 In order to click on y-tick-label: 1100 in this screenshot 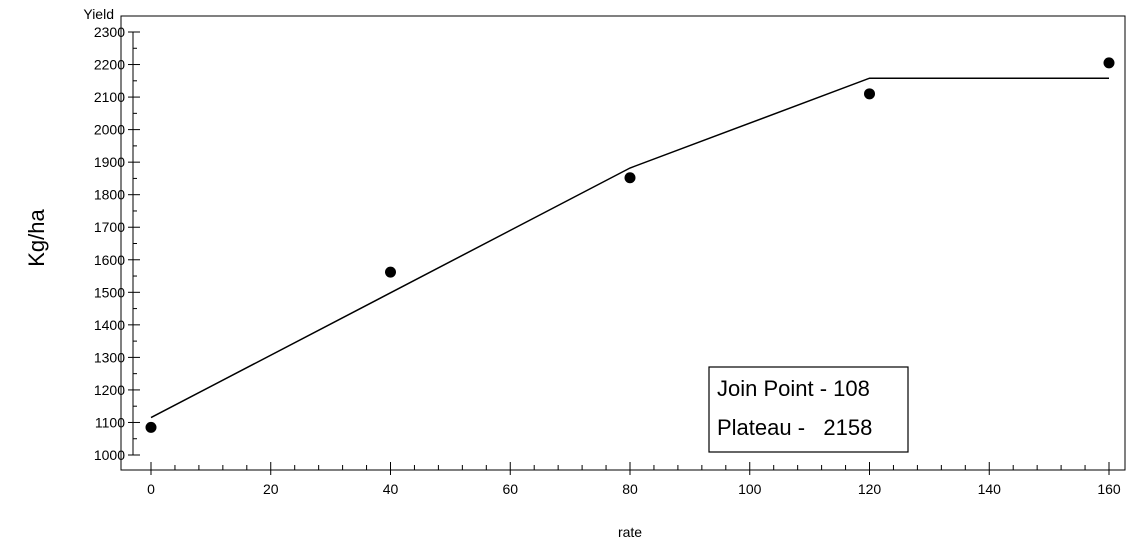, I will do `click(110, 422)`.